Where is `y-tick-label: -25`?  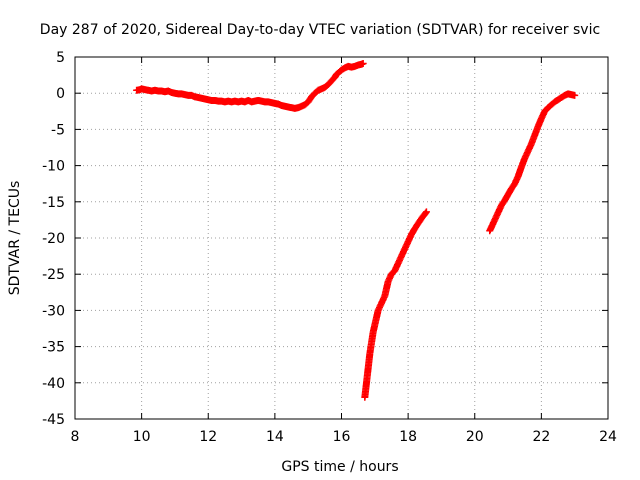 y-tick-label: -25 is located at coordinates (53, 275).